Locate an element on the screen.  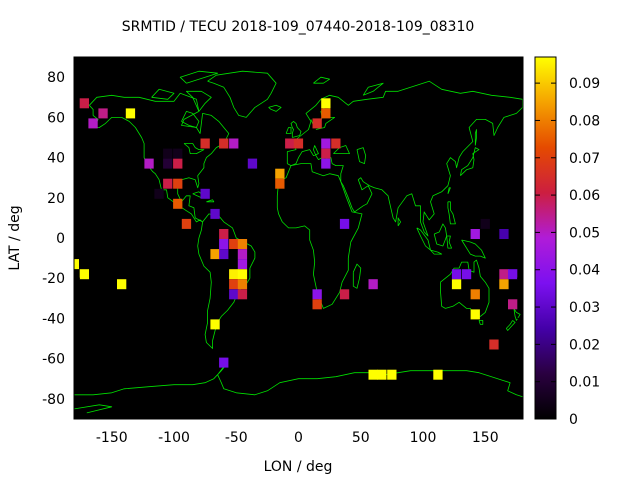
y-tick-label: 0 is located at coordinates (60, 239).